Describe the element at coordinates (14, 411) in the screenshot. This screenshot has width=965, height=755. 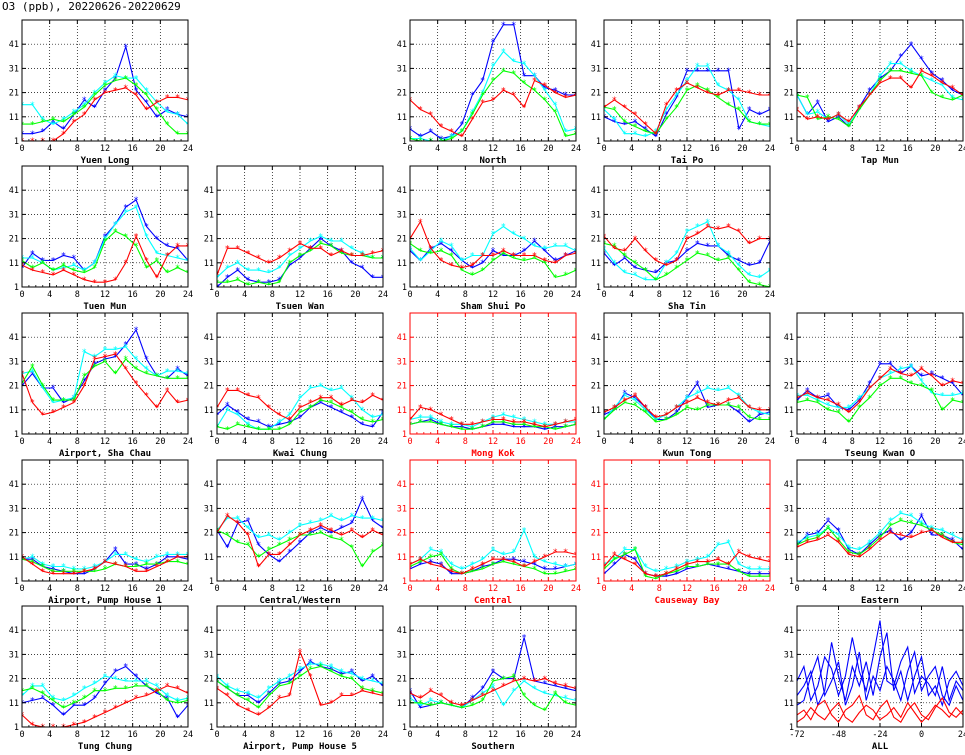
I see `y-tick-label: 11` at that location.